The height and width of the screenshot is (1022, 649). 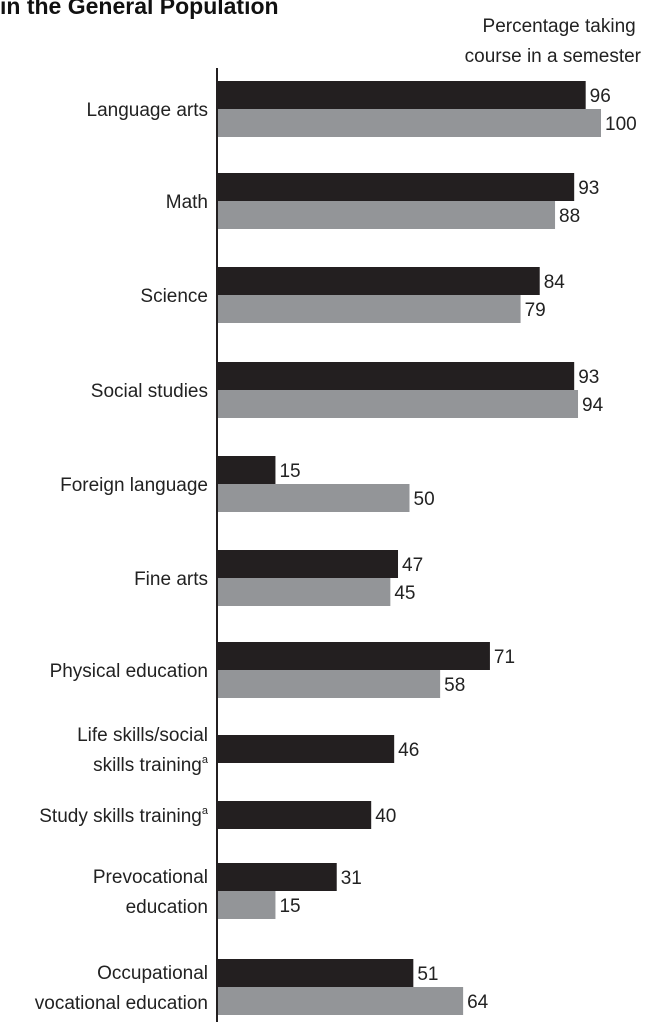 I want to click on value-label-2-series-2: 88, so click(x=569, y=216).